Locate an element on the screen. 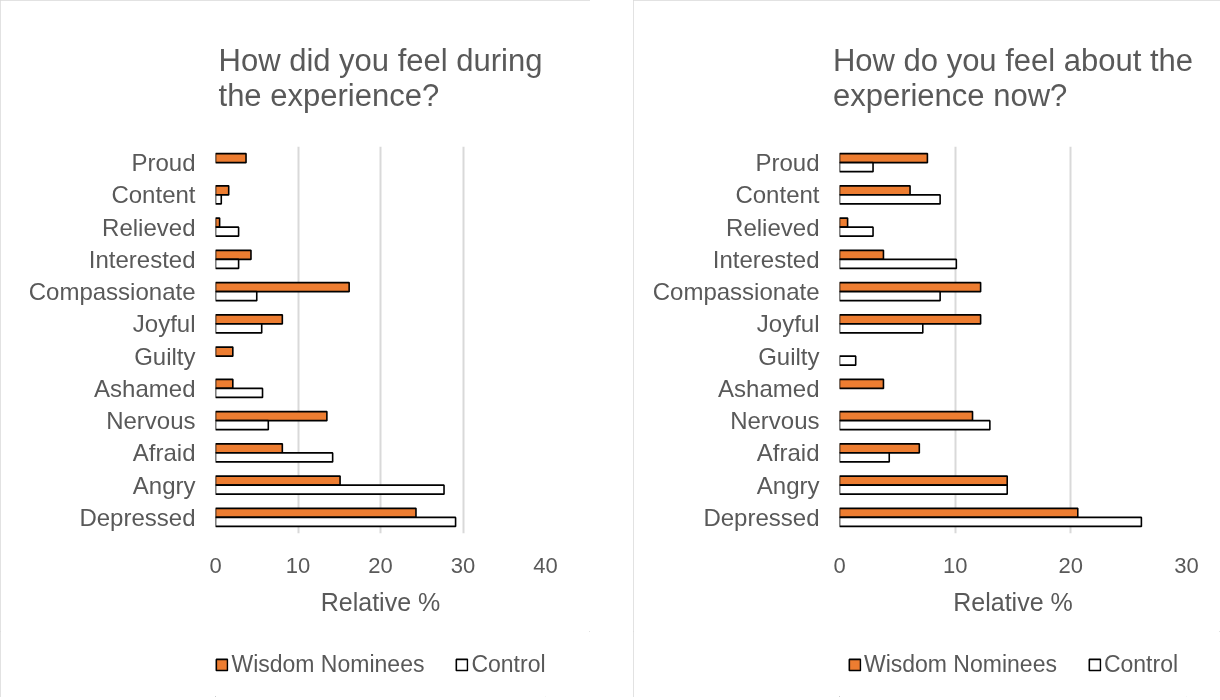 The width and height of the screenshot is (1220, 700). x-tick-label: 40 is located at coordinates (545, 565).